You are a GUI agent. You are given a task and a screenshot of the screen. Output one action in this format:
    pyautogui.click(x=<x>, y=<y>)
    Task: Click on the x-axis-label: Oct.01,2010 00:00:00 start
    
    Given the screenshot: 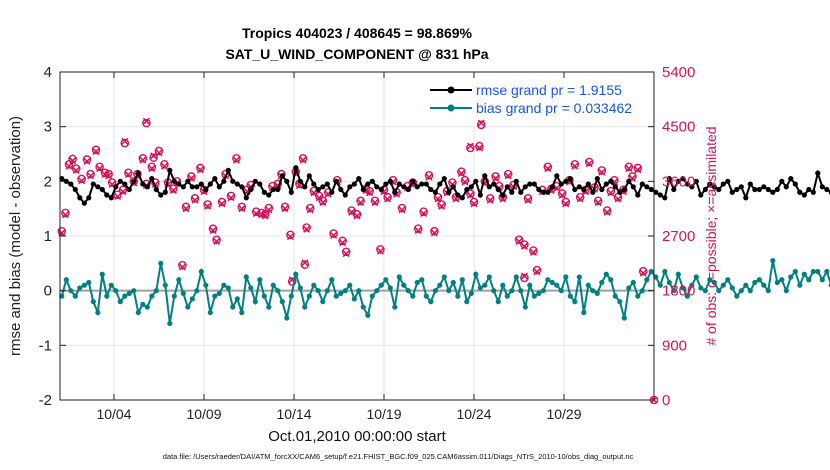 What is the action you would take?
    pyautogui.click(x=357, y=436)
    